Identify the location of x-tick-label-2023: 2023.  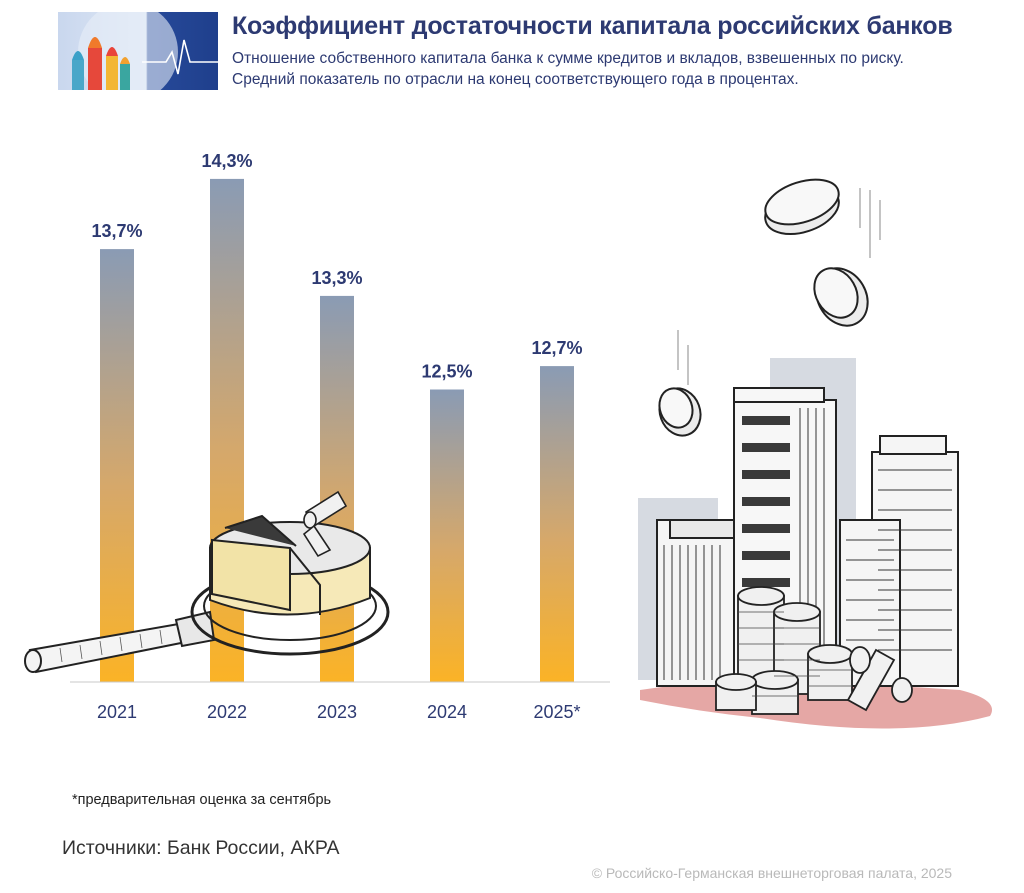
(337, 712).